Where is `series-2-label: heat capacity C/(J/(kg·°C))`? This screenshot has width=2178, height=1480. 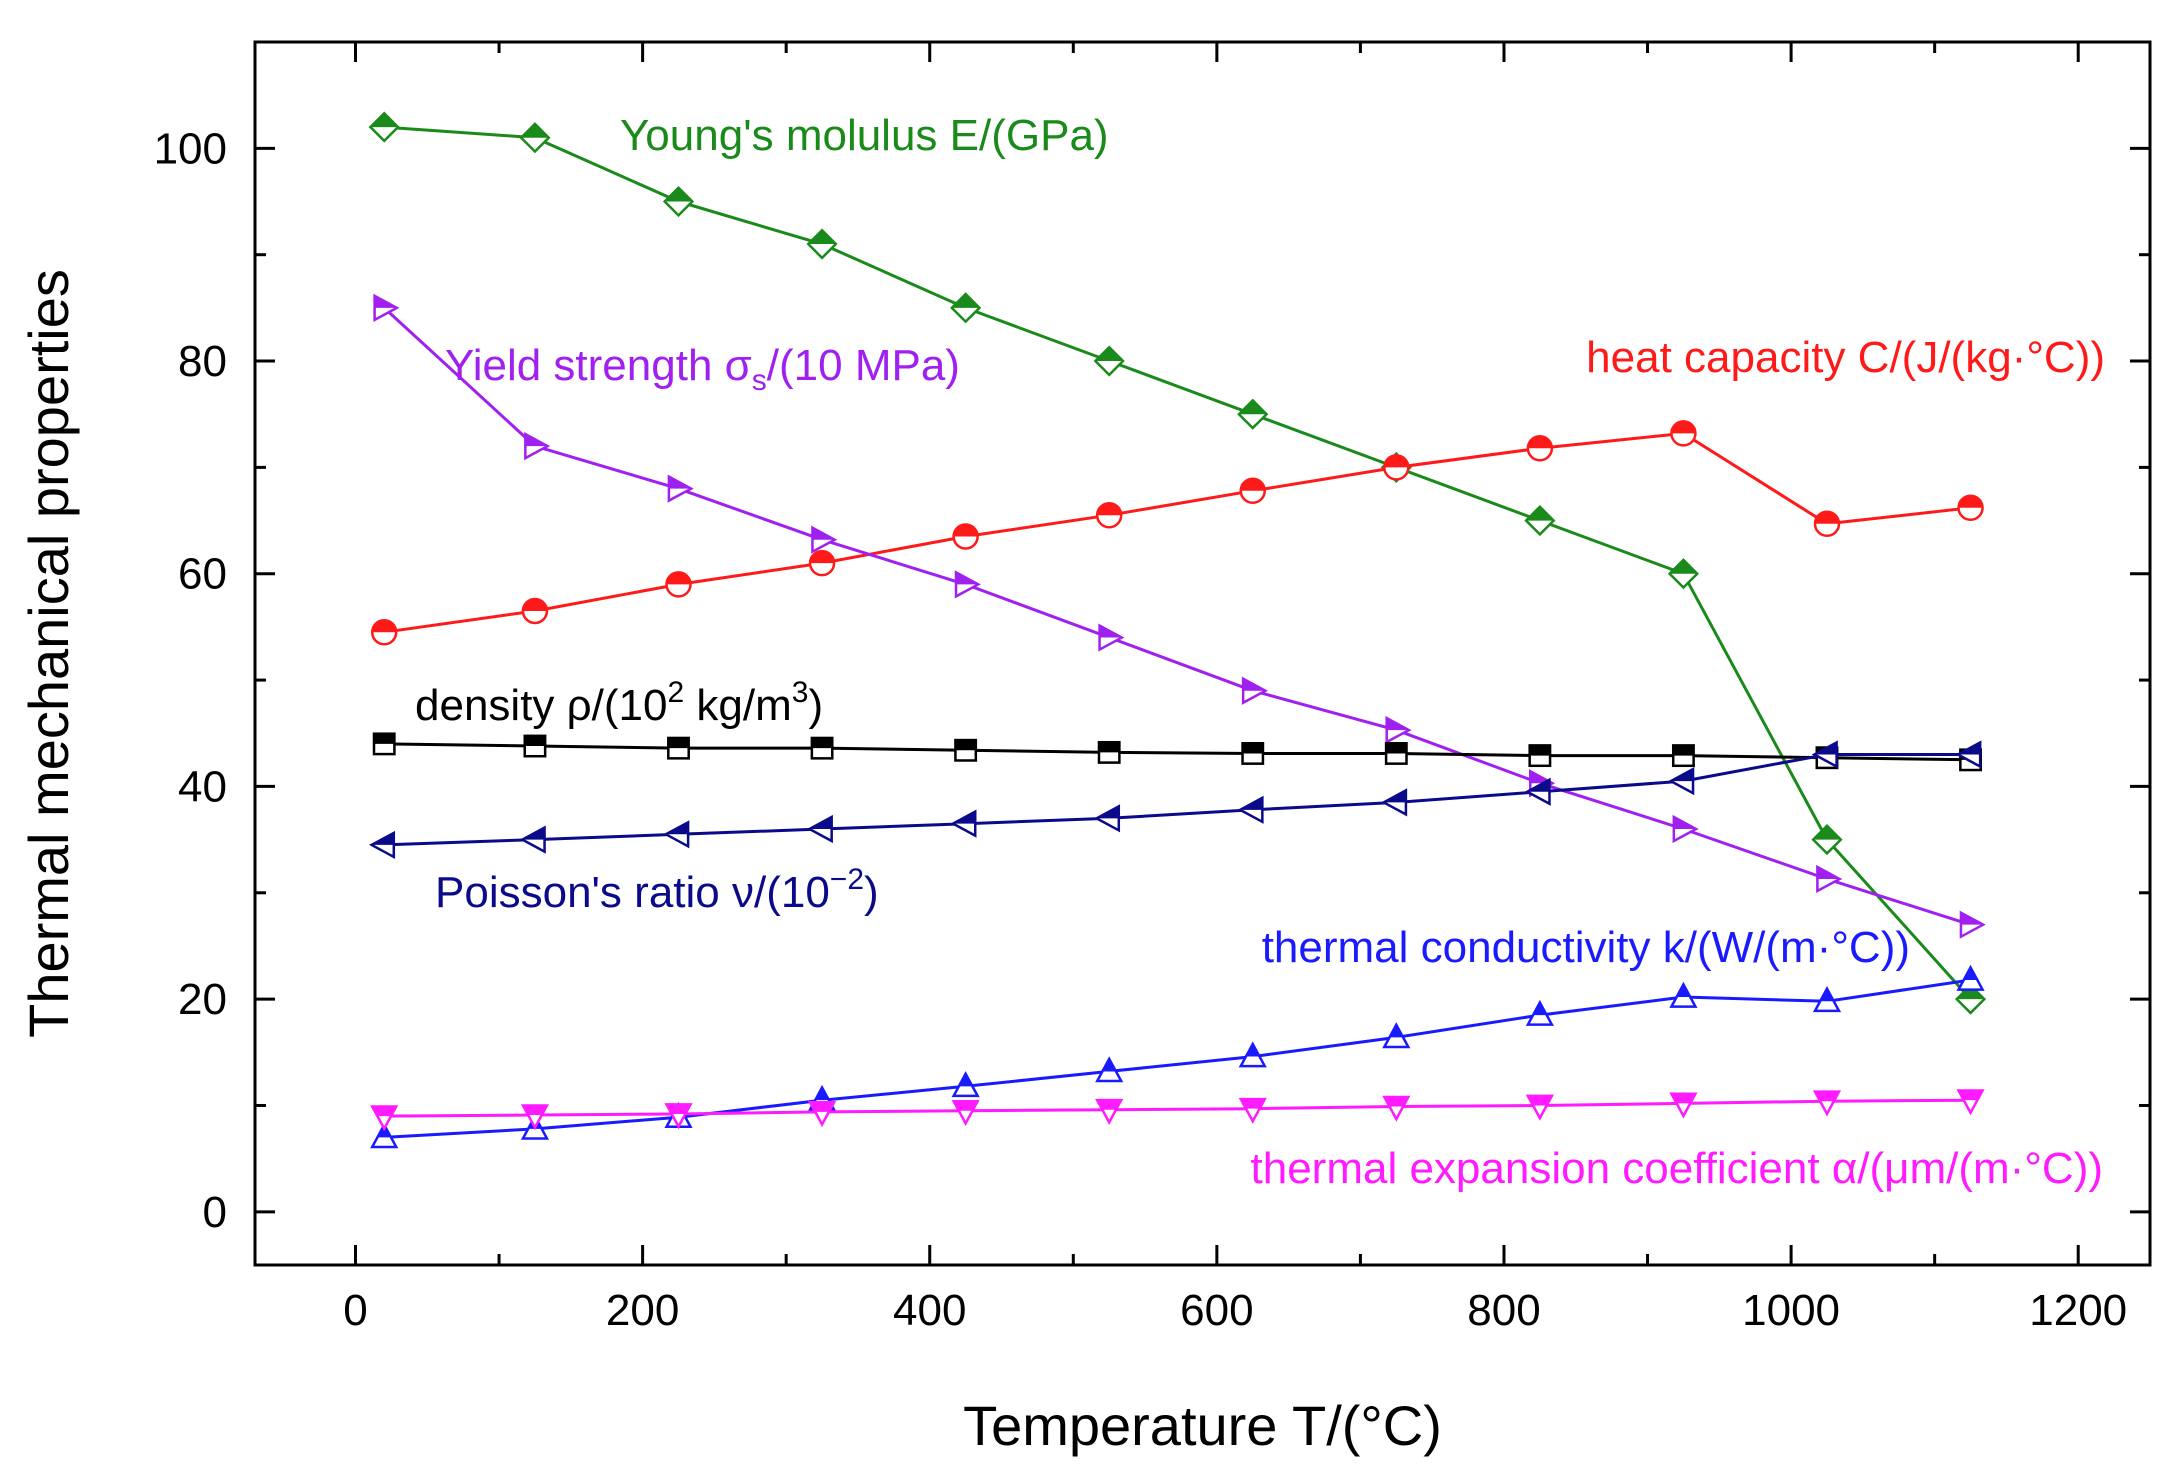
series-2-label: heat capacity C/(J/(kg·°C)) is located at coordinates (1845, 357).